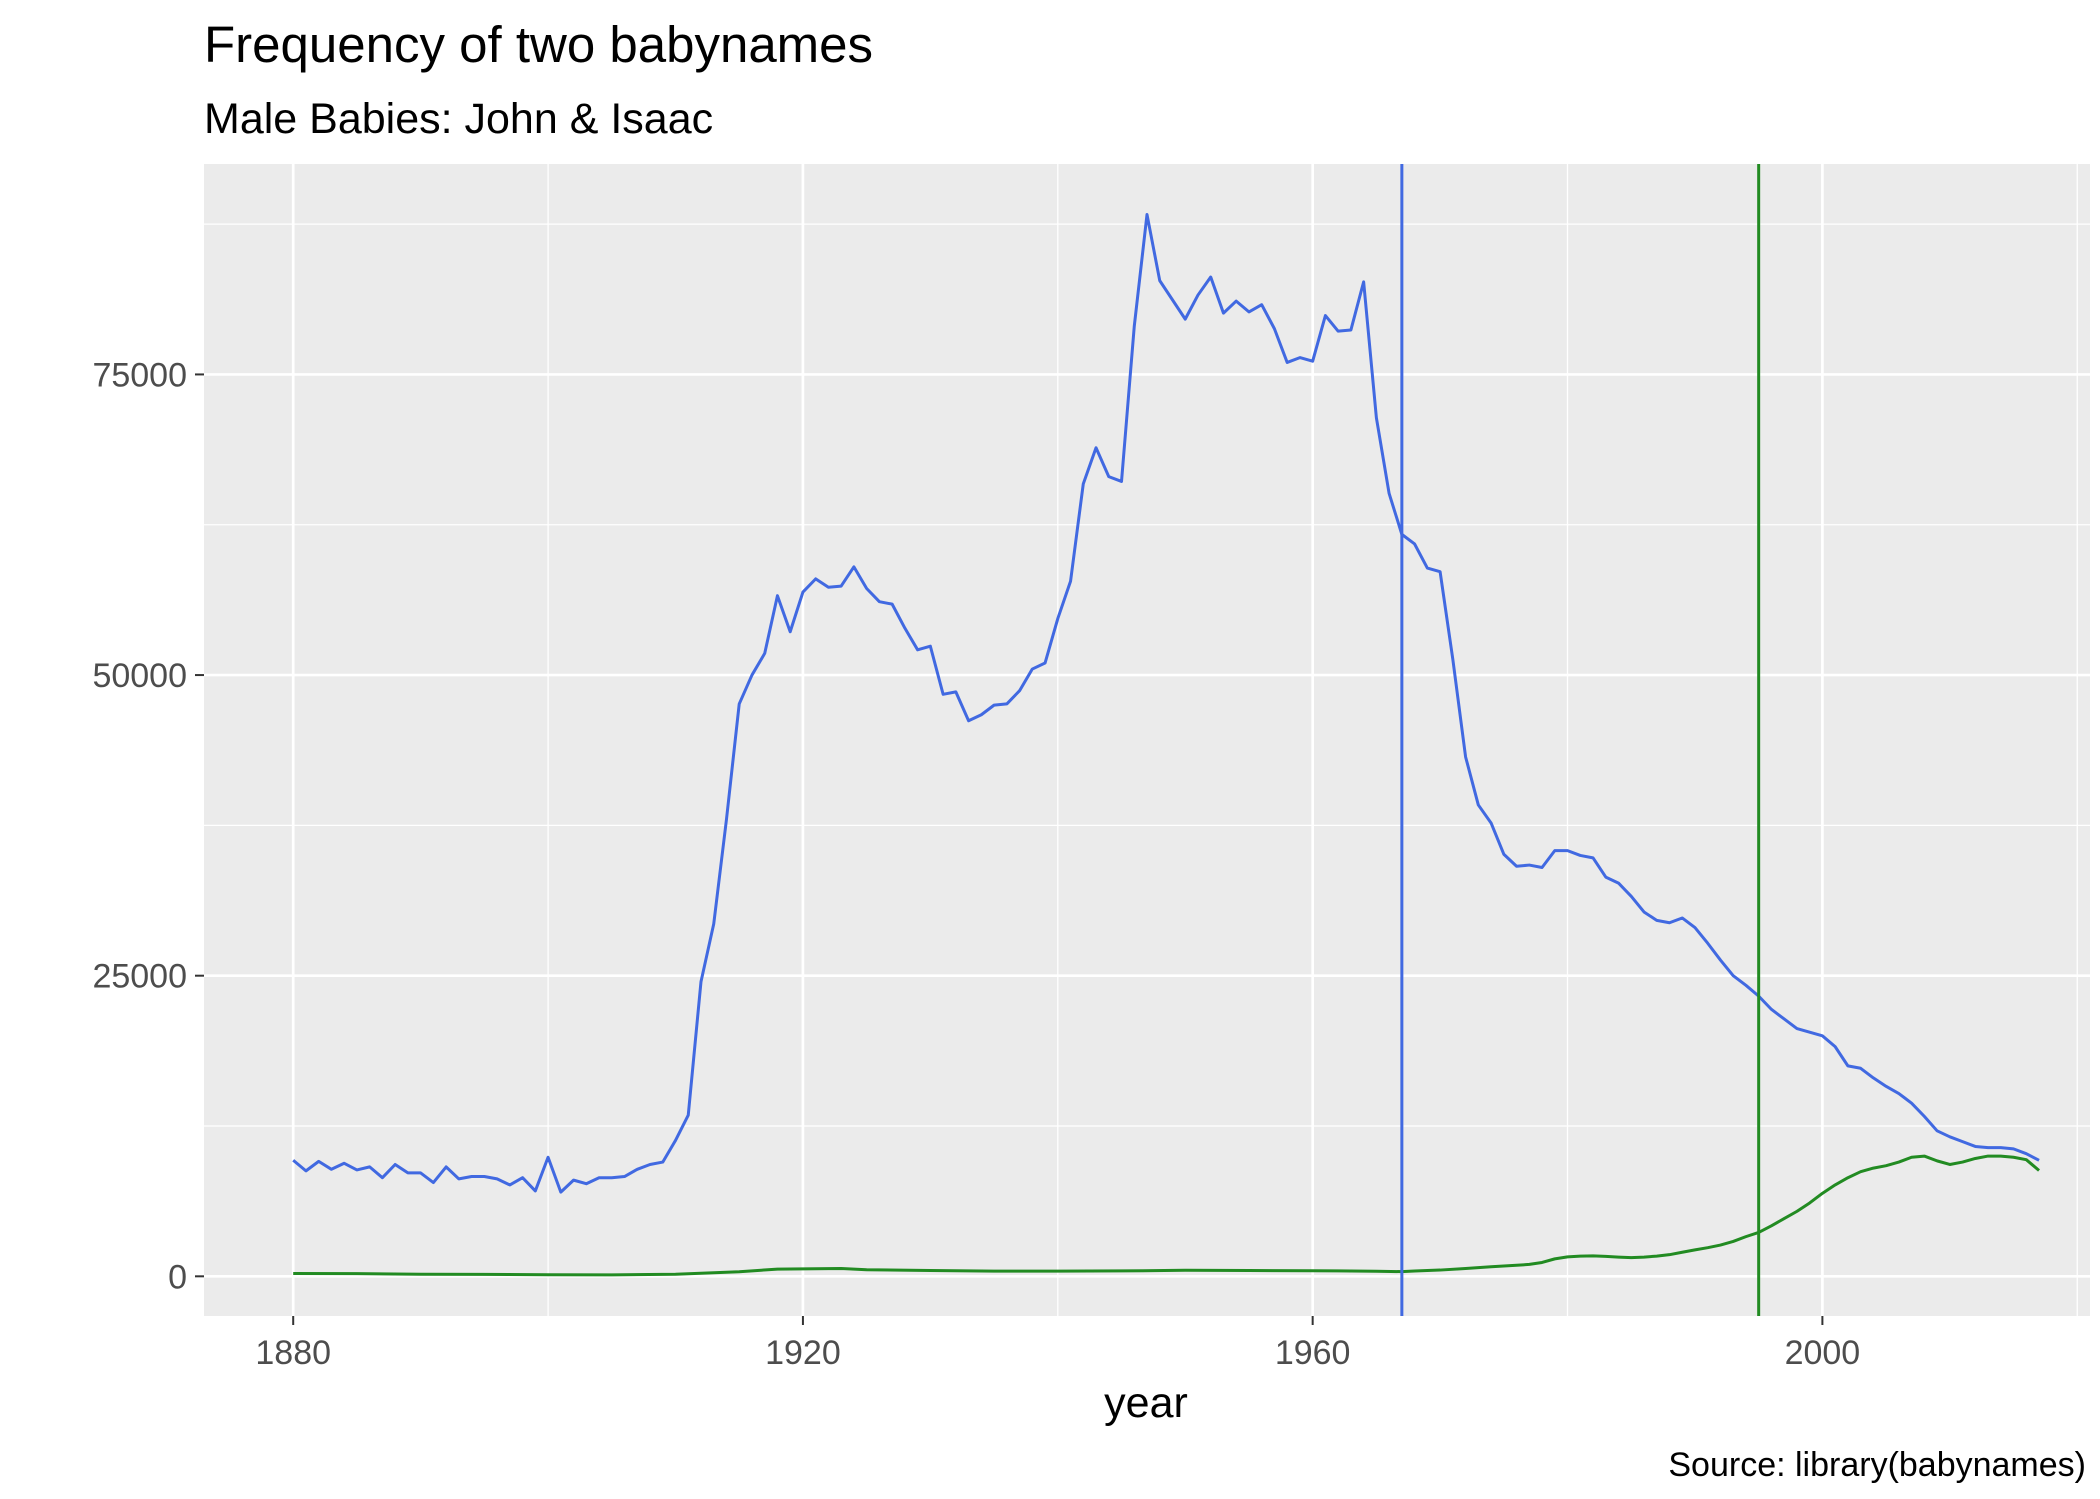 This screenshot has width=2100, height=1499. Describe the element at coordinates (139, 676) in the screenshot. I see `y-tick-label: 50000` at that location.